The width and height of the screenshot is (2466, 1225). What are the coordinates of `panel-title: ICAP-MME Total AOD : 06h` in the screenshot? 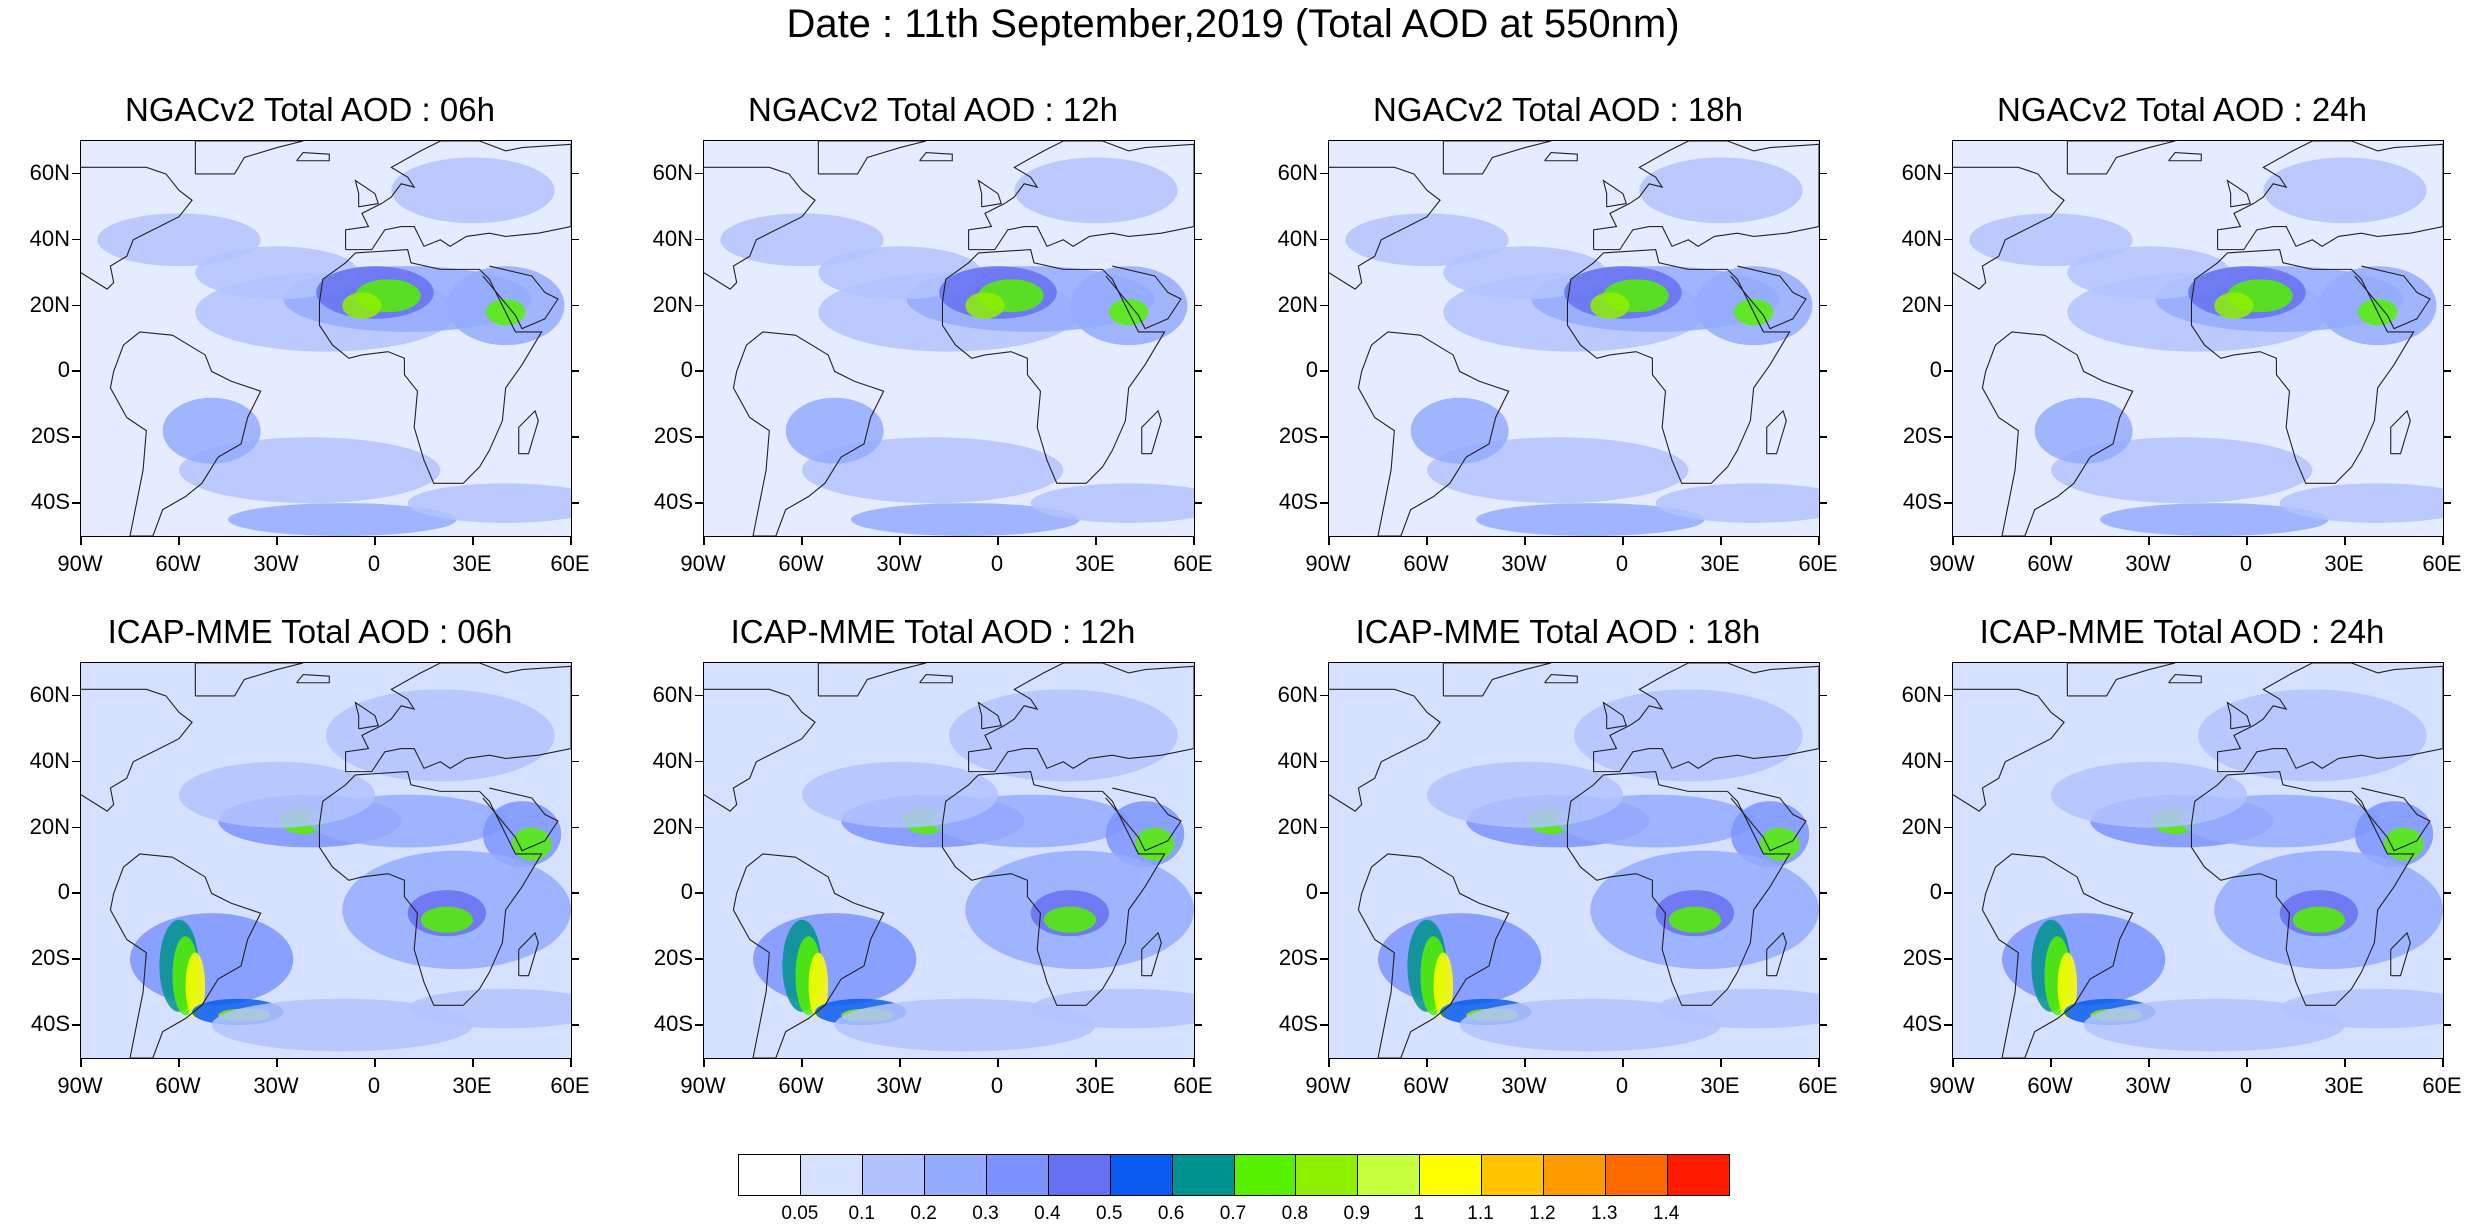 It's located at (310, 631).